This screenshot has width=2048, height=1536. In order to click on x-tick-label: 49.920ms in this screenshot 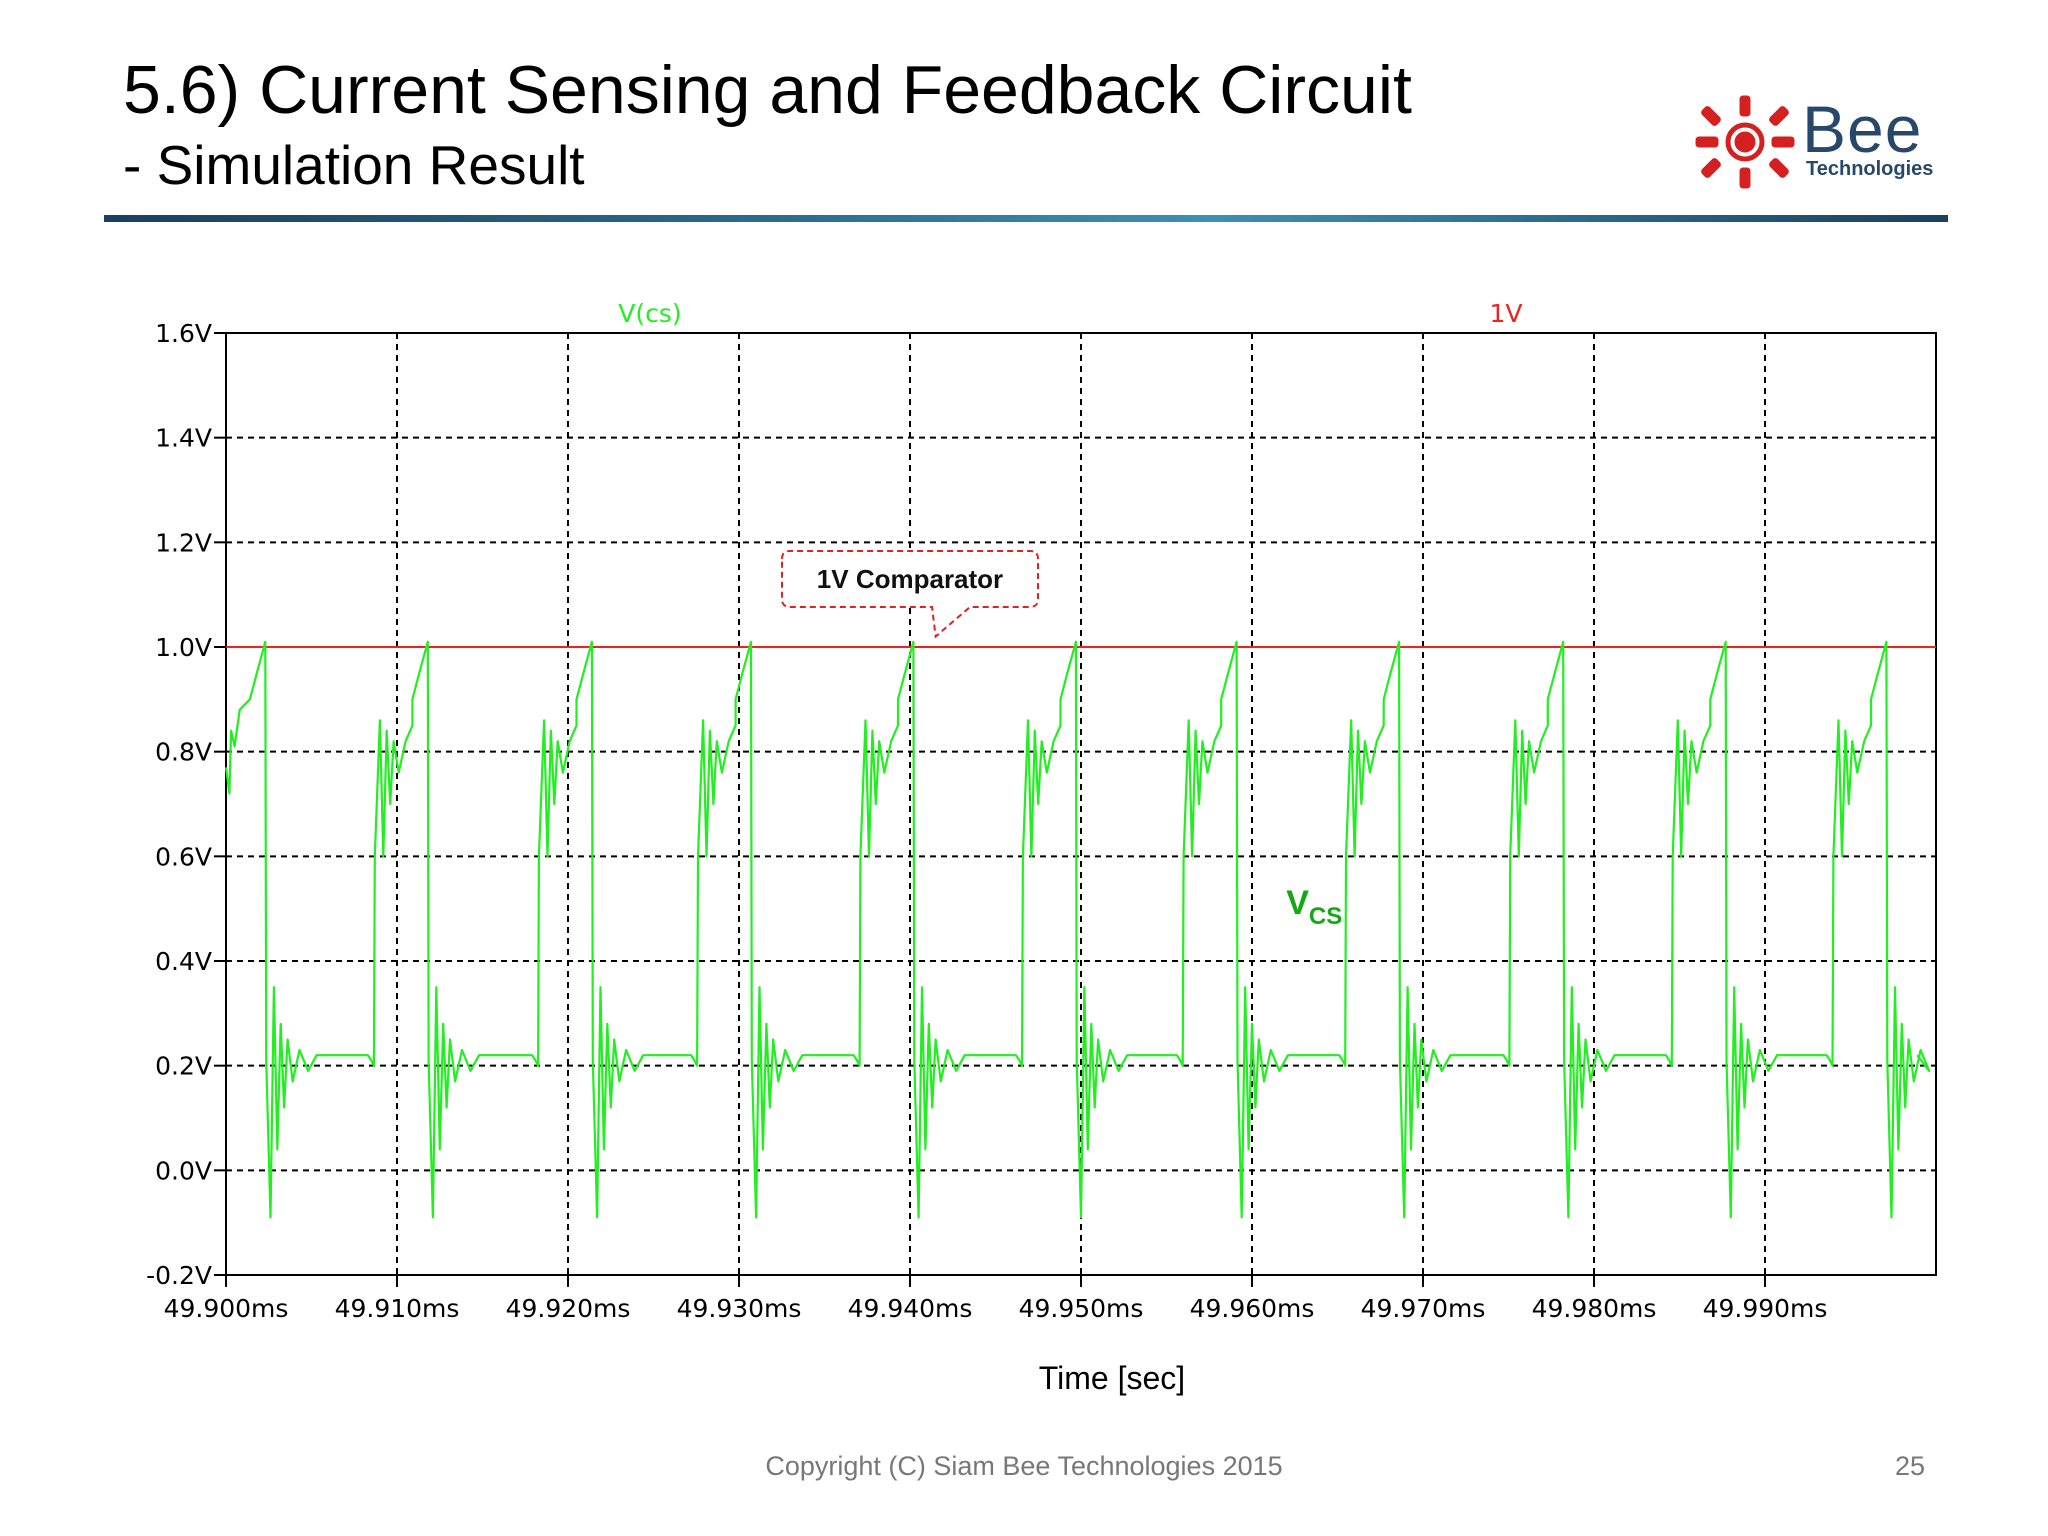, I will do `click(568, 1308)`.